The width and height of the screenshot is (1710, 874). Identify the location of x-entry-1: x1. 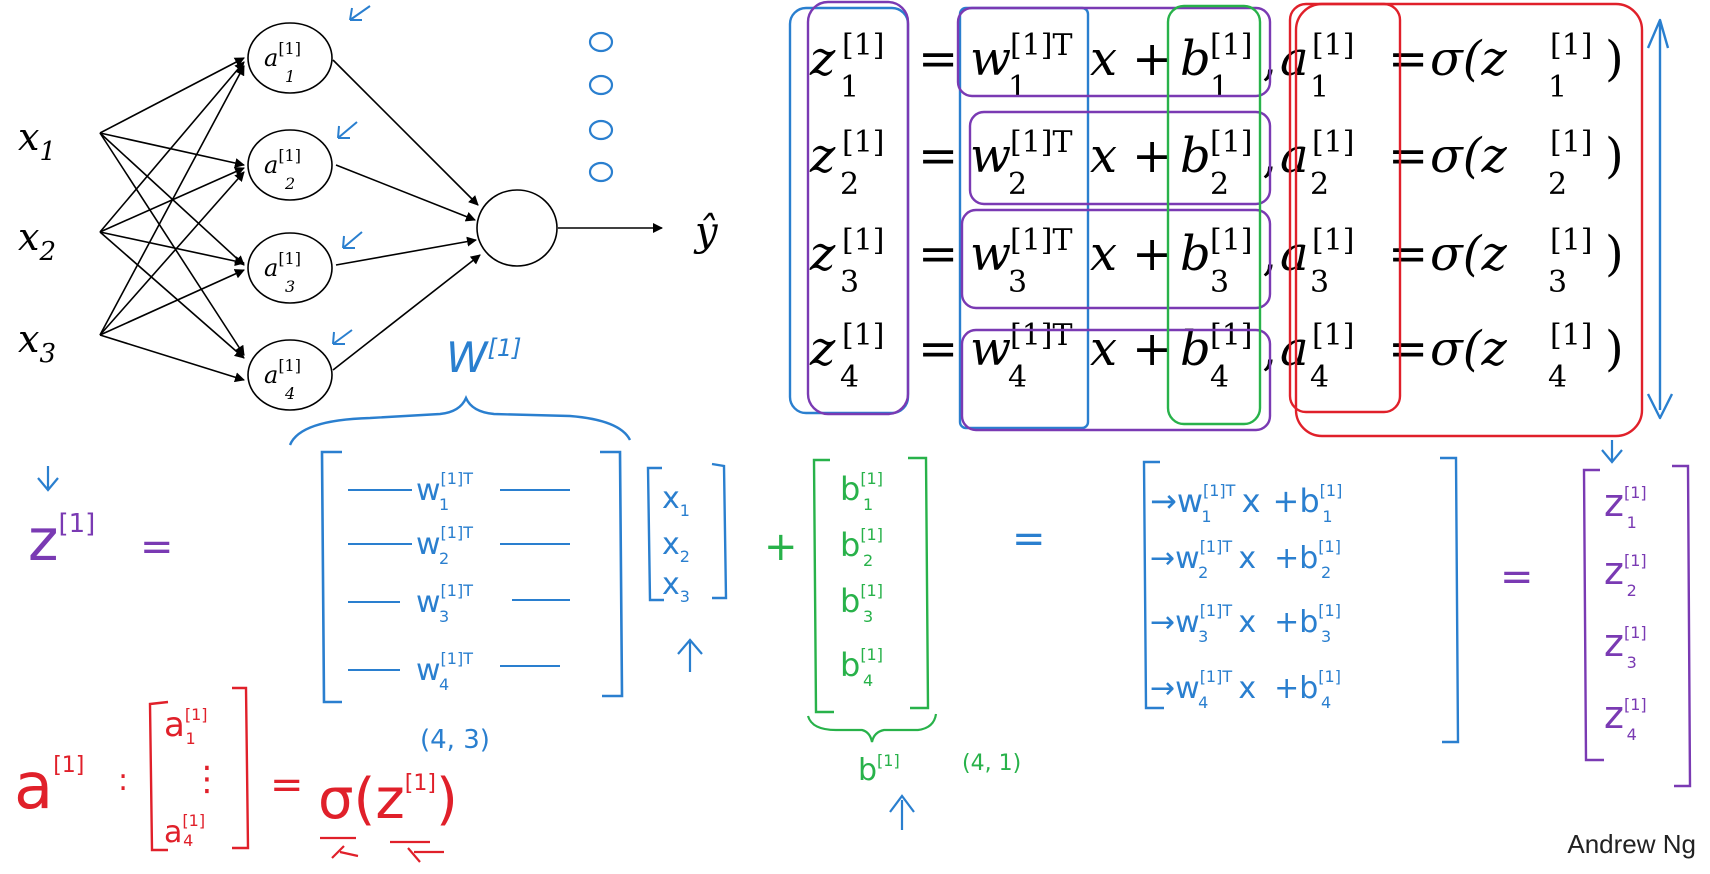
(676, 500).